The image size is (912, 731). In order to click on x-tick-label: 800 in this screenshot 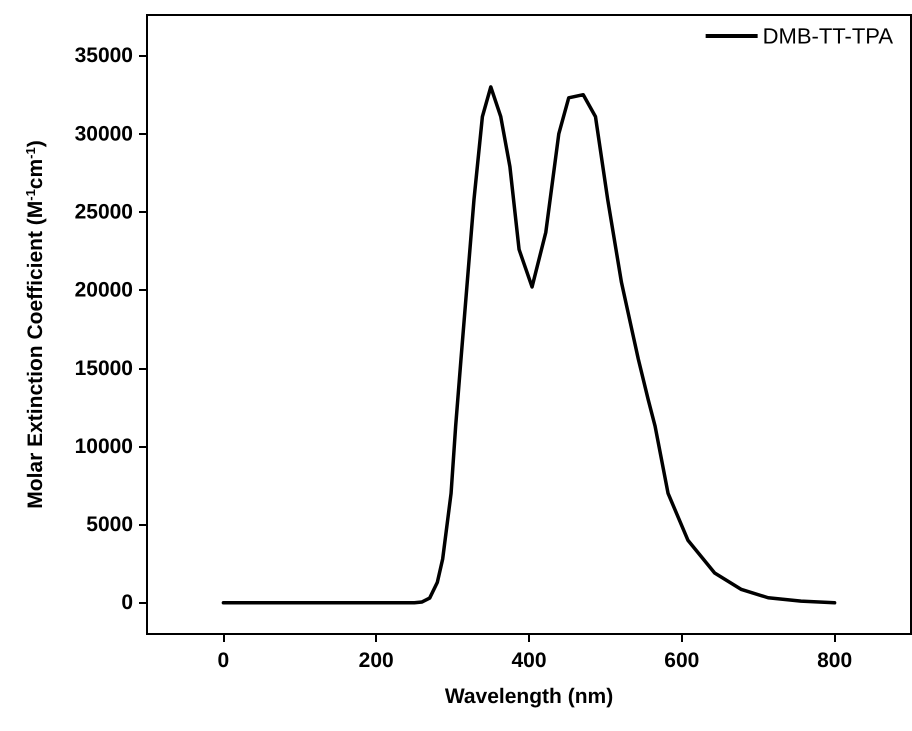, I will do `click(834, 660)`.